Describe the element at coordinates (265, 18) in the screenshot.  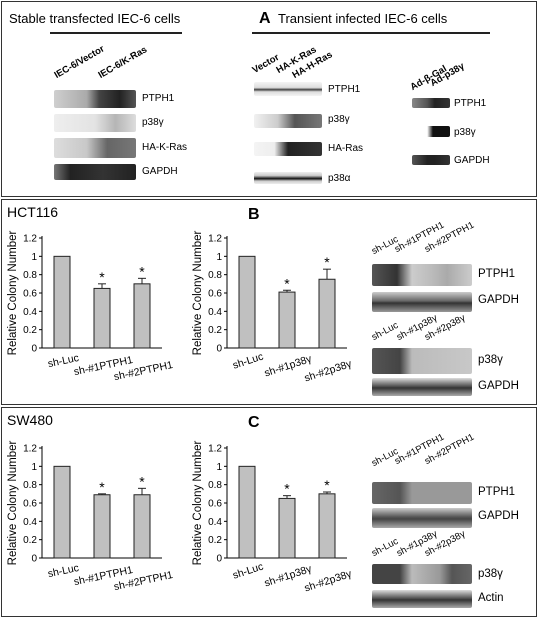
I see `panel-letter-a: A` at that location.